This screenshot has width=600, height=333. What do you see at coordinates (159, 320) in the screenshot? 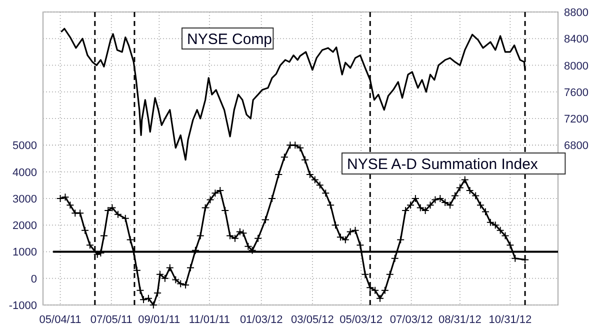
I see `x-tick-label: 09/01/11` at bounding box center [159, 320].